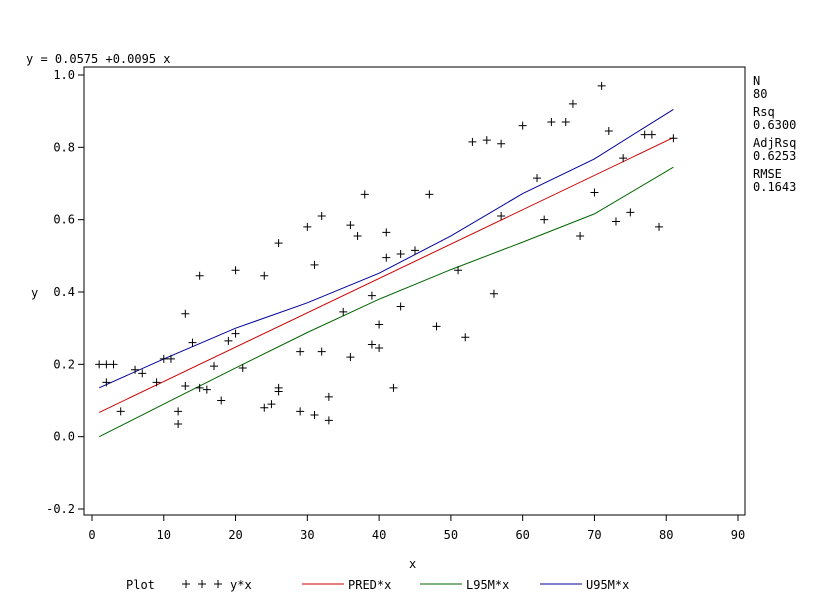 The width and height of the screenshot is (817, 610). I want to click on x-tick-label: 20, so click(235, 535).